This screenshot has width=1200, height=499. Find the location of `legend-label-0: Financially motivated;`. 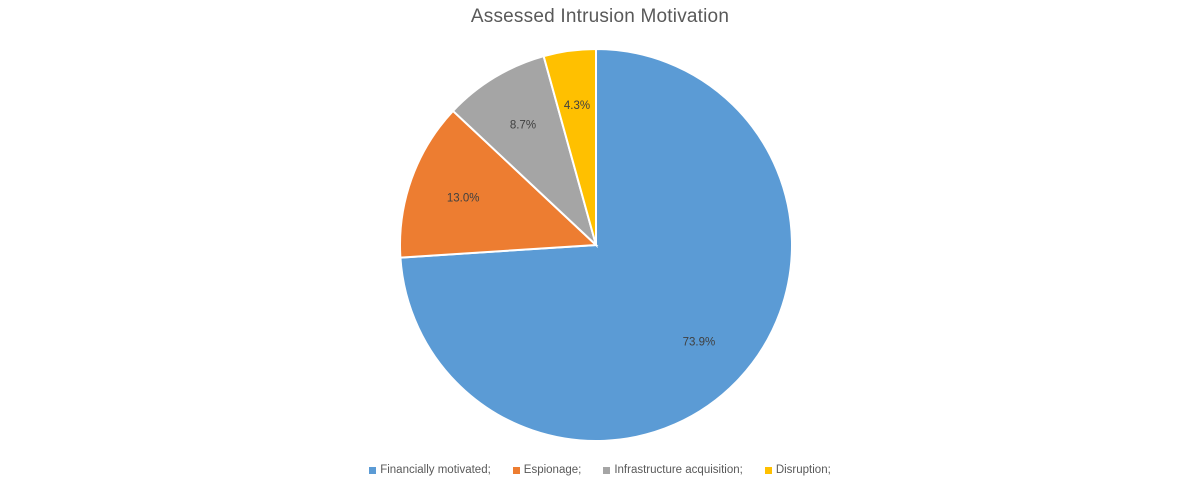

legend-label-0: Financially motivated; is located at coordinates (435, 470).